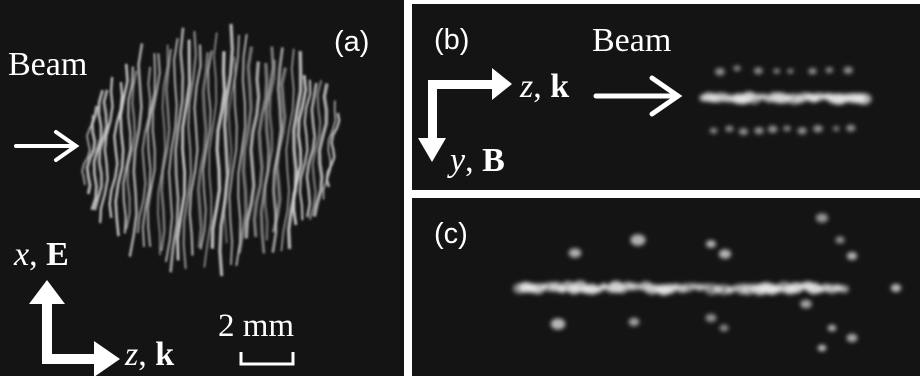 The height and width of the screenshot is (376, 920). Describe the element at coordinates (352, 42) in the screenshot. I see `panel-label-a: (a)` at that location.